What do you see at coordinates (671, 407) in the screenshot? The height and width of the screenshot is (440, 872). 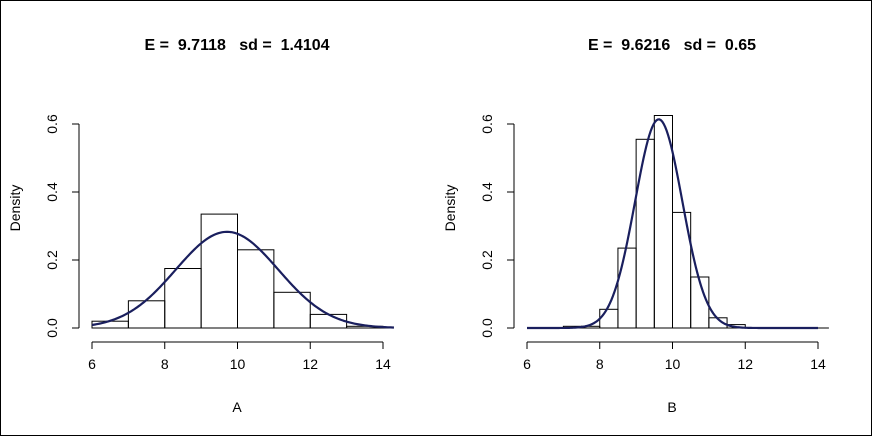 I see `x-axis-label: B` at bounding box center [671, 407].